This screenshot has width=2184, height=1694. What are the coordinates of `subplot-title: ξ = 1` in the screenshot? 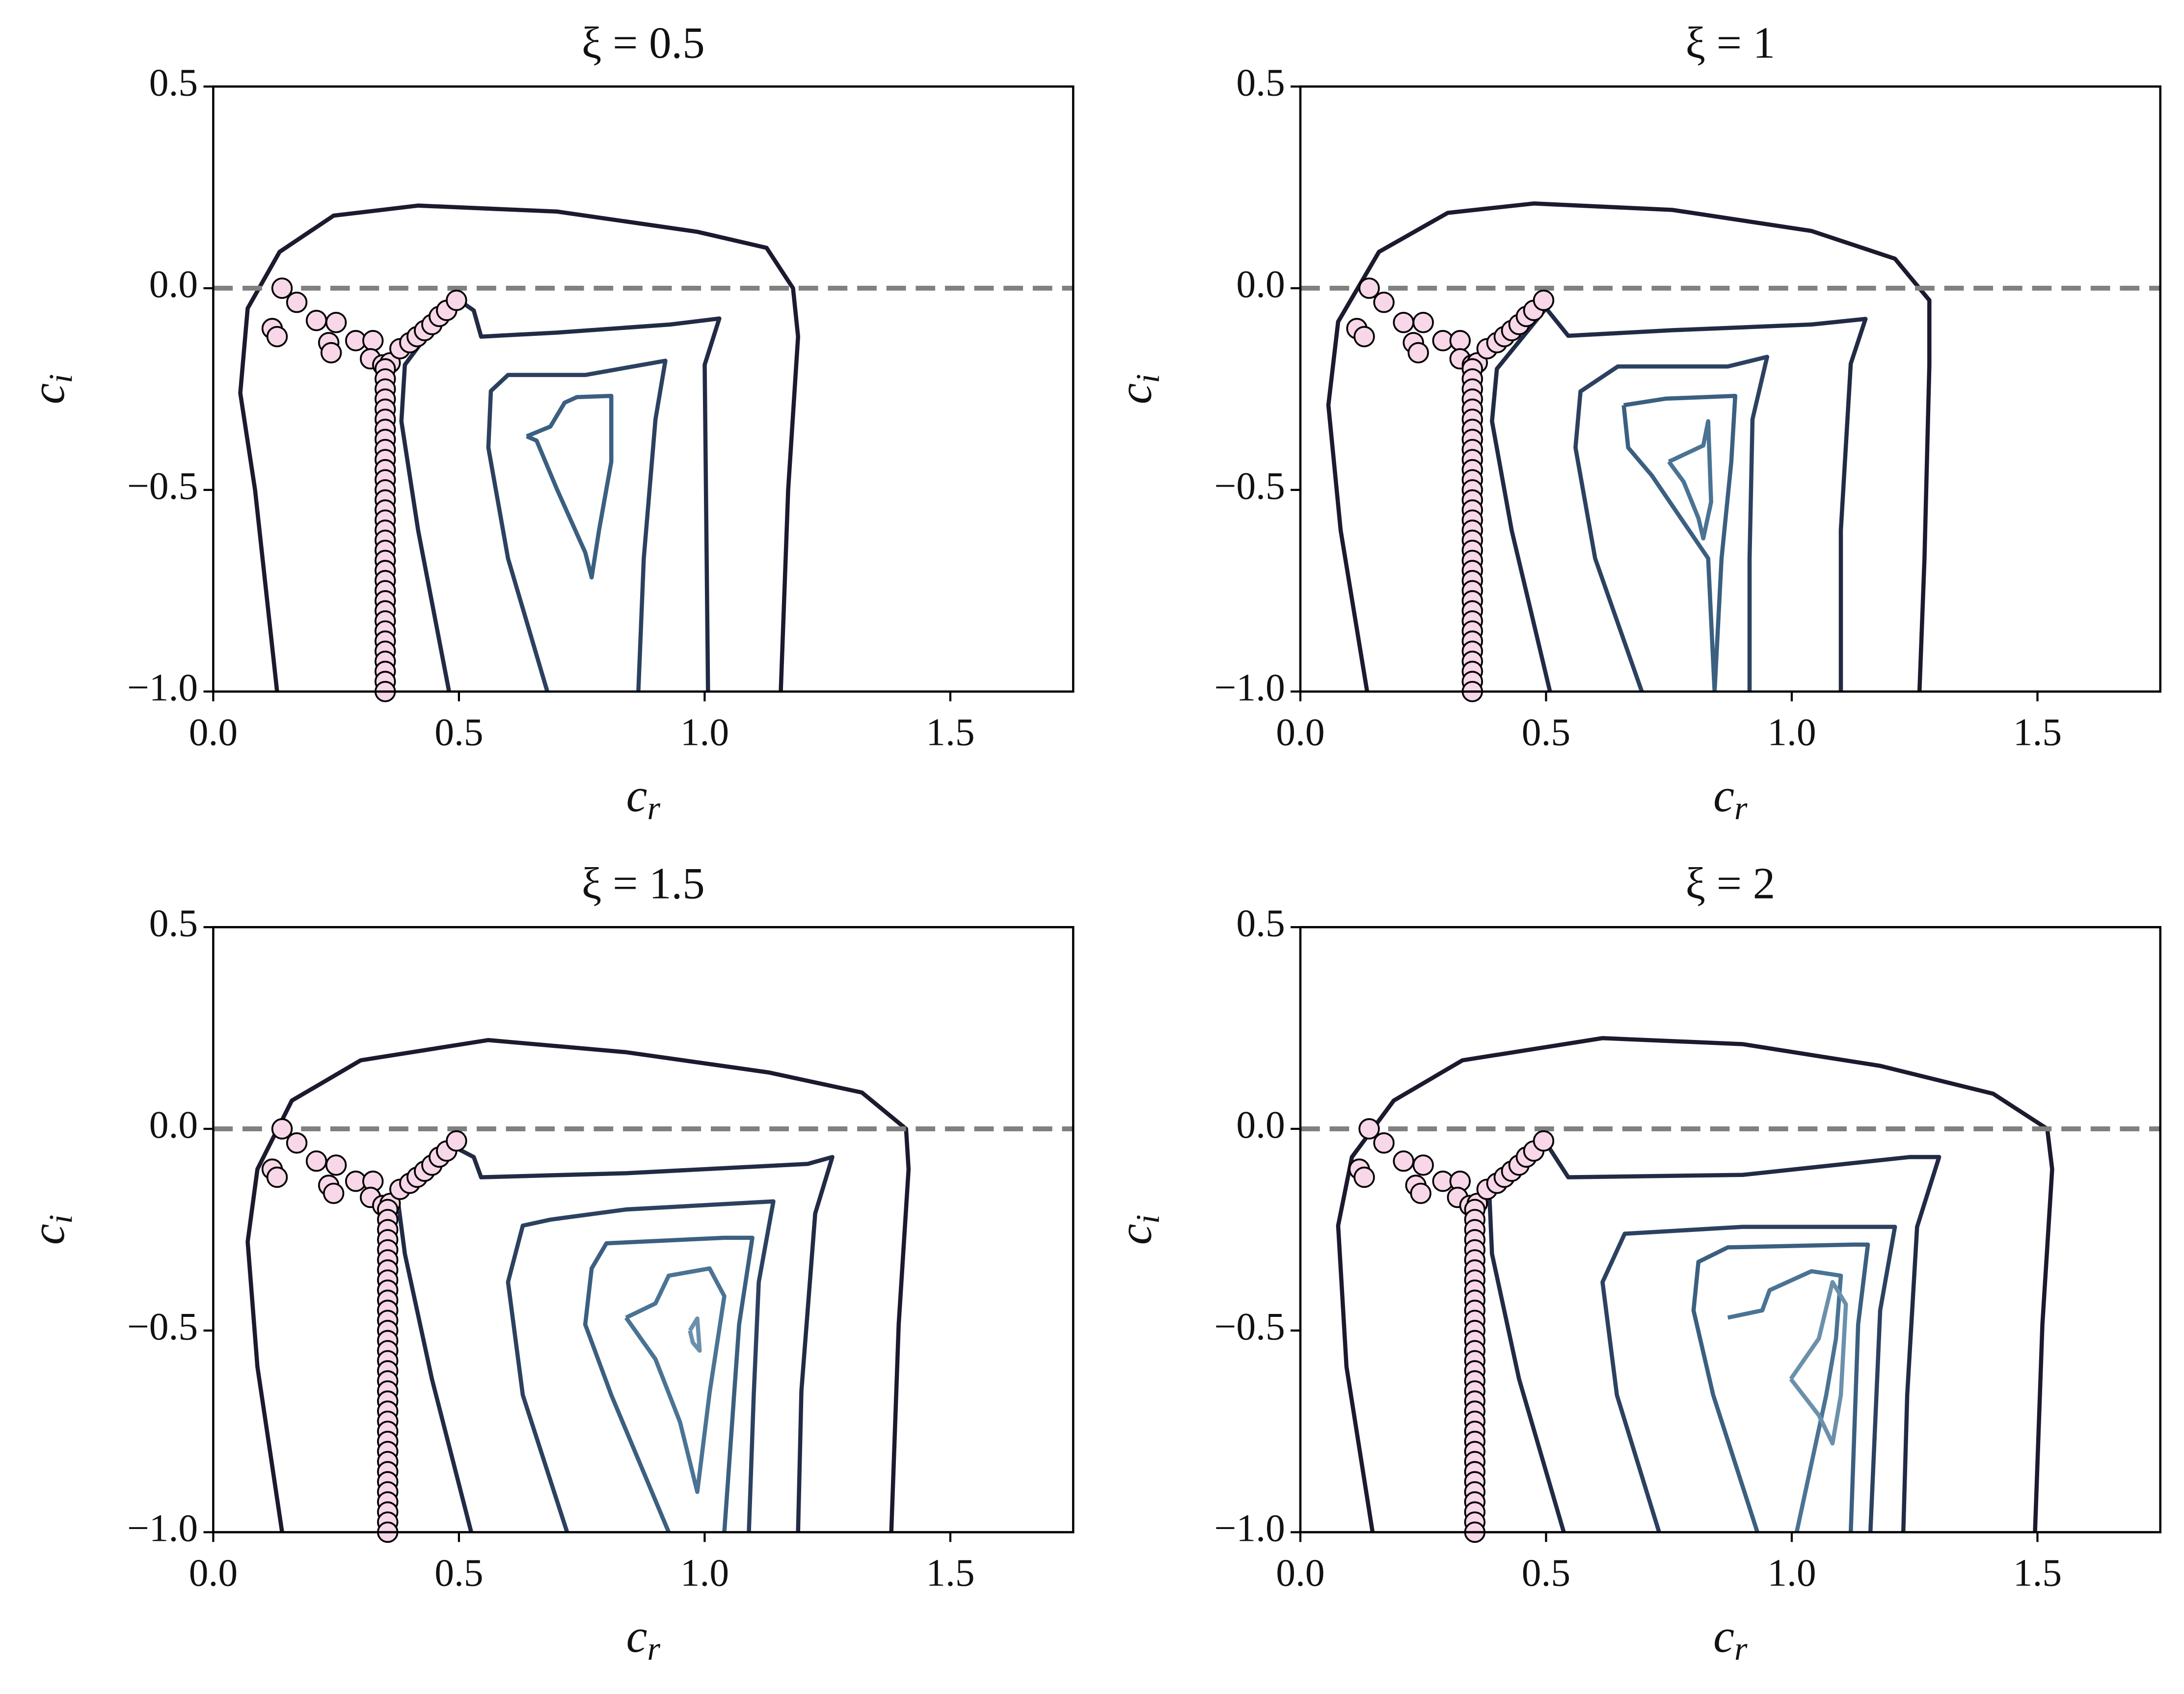 It's located at (1731, 43).